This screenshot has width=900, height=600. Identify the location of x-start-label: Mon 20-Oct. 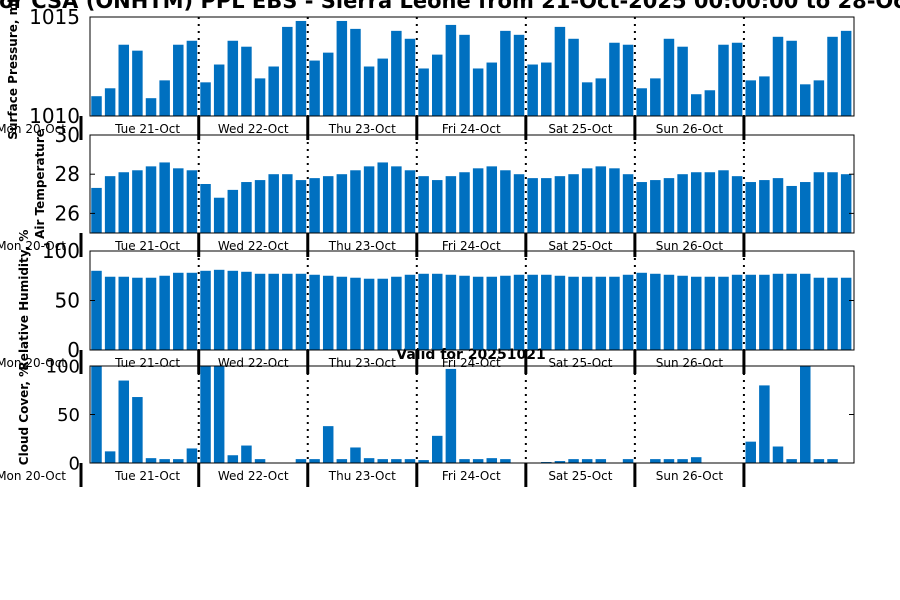
(33, 246).